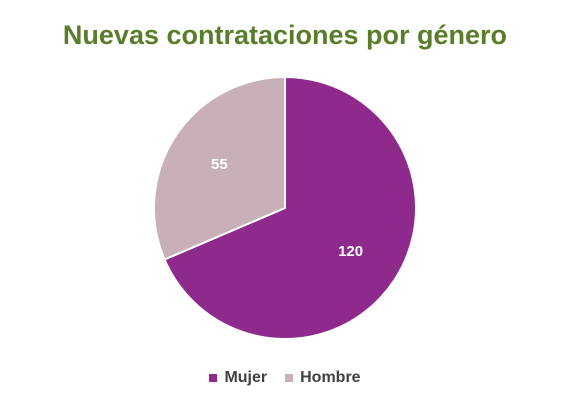 This screenshot has width=570, height=411. I want to click on legend-item-mujer: Mujer, so click(238, 378).